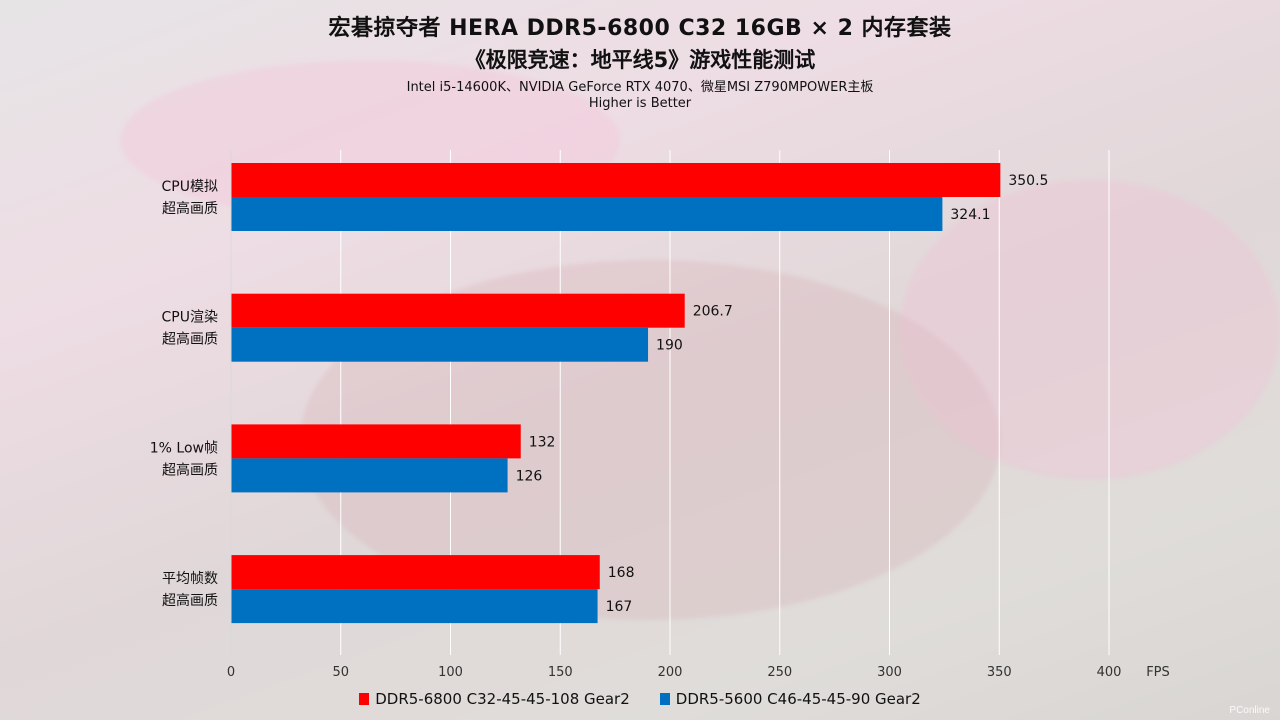 This screenshot has width=1280, height=720. Describe the element at coordinates (669, 346) in the screenshot. I see `data-label: 190` at that location.